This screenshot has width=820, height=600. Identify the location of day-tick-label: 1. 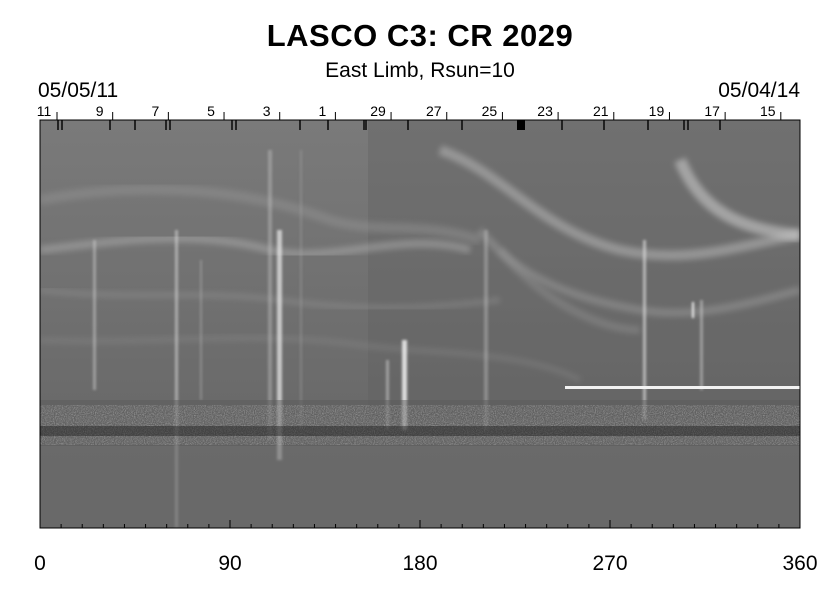
(322, 111).